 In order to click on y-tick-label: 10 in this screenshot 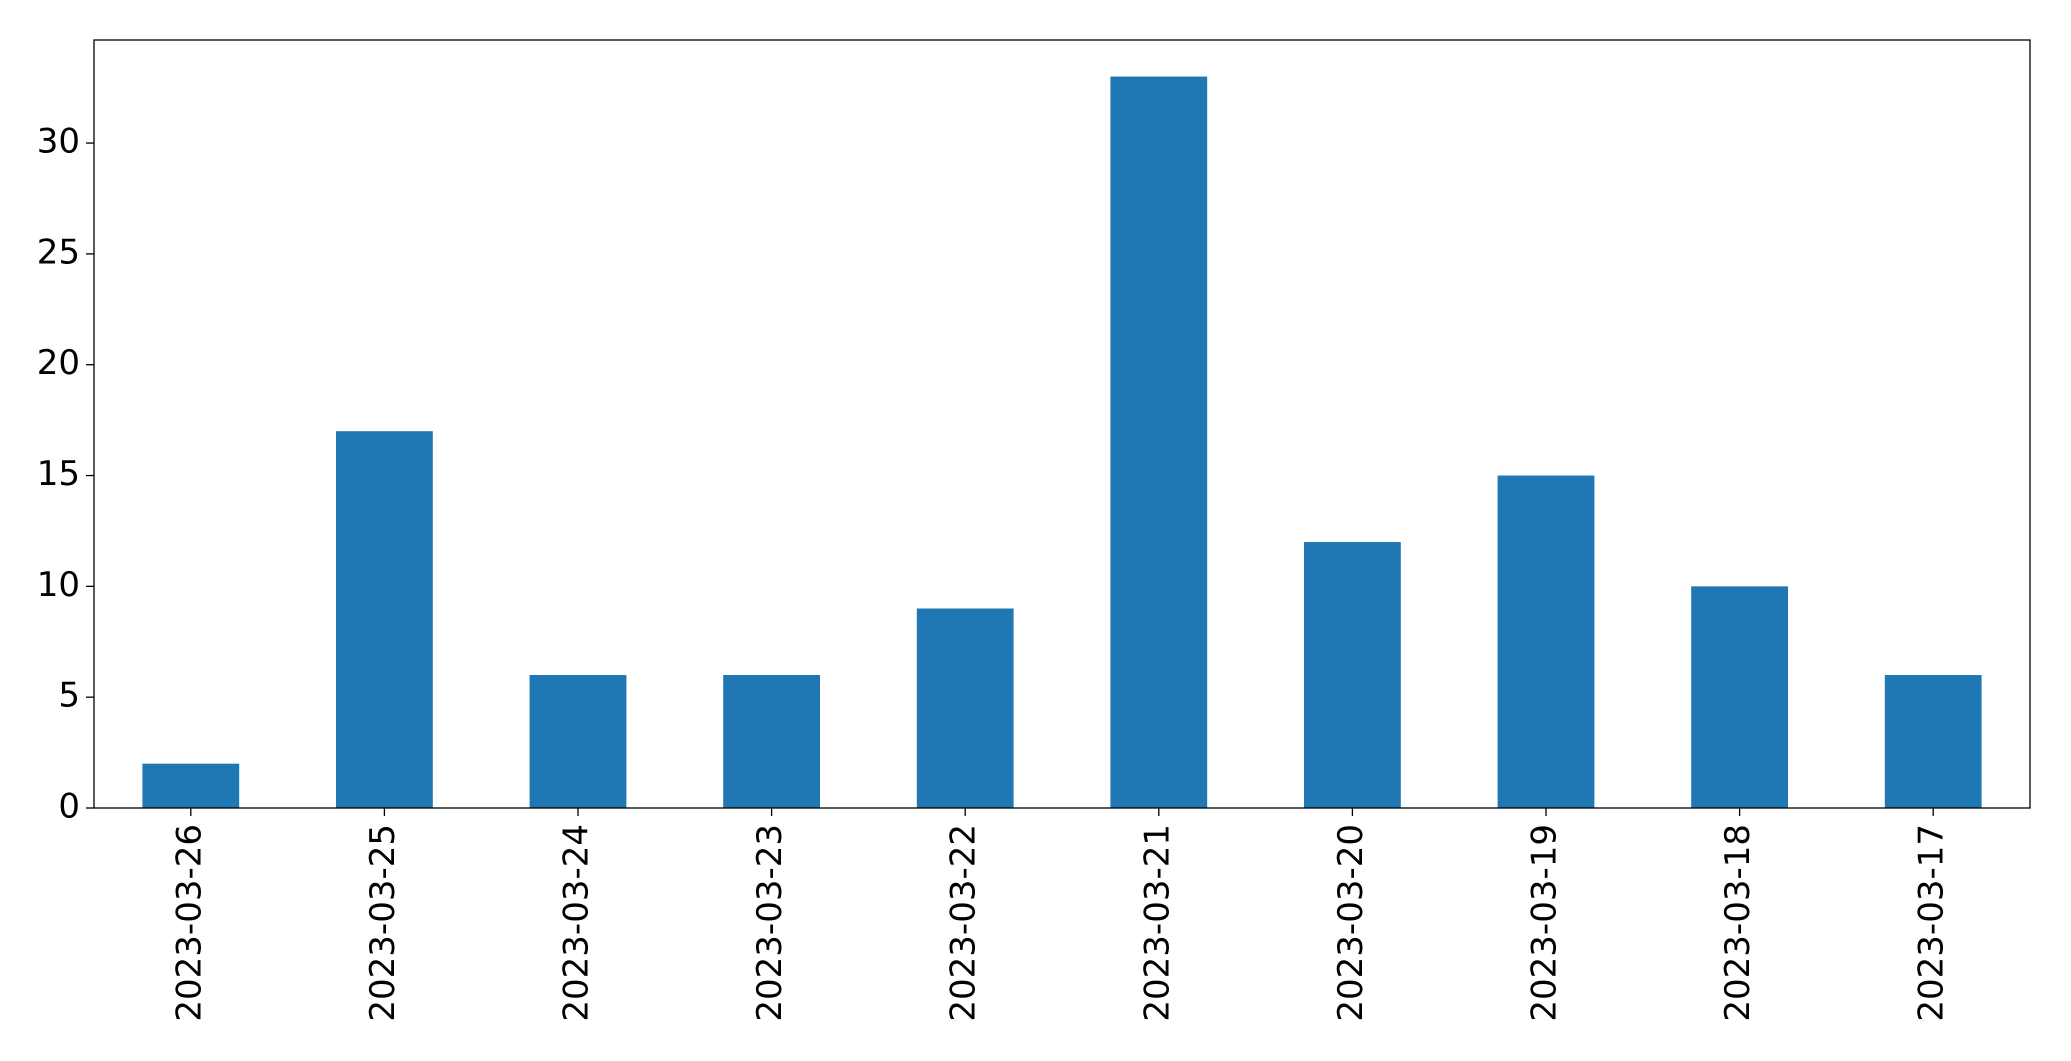, I will do `click(58, 585)`.